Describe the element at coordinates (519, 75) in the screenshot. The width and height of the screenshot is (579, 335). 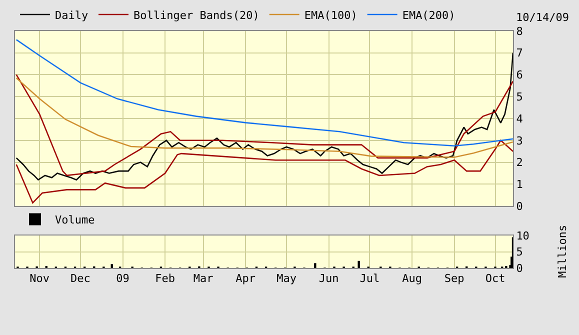
I see `y-tick-label: 6` at that location.